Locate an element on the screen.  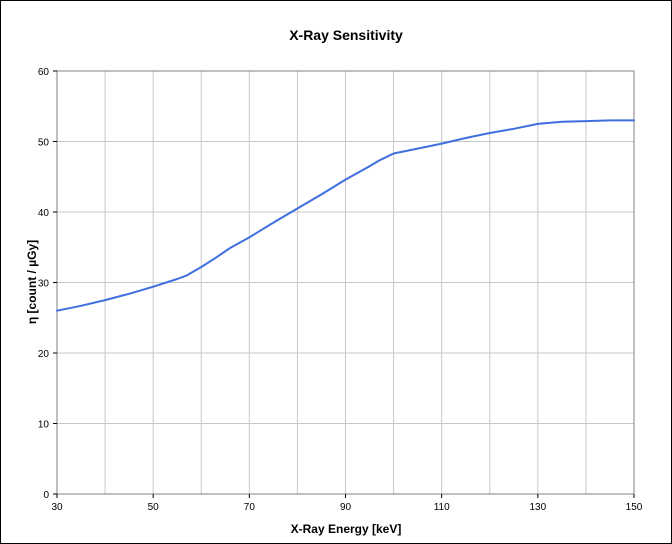
y-tick-label: 20 is located at coordinates (44, 354).